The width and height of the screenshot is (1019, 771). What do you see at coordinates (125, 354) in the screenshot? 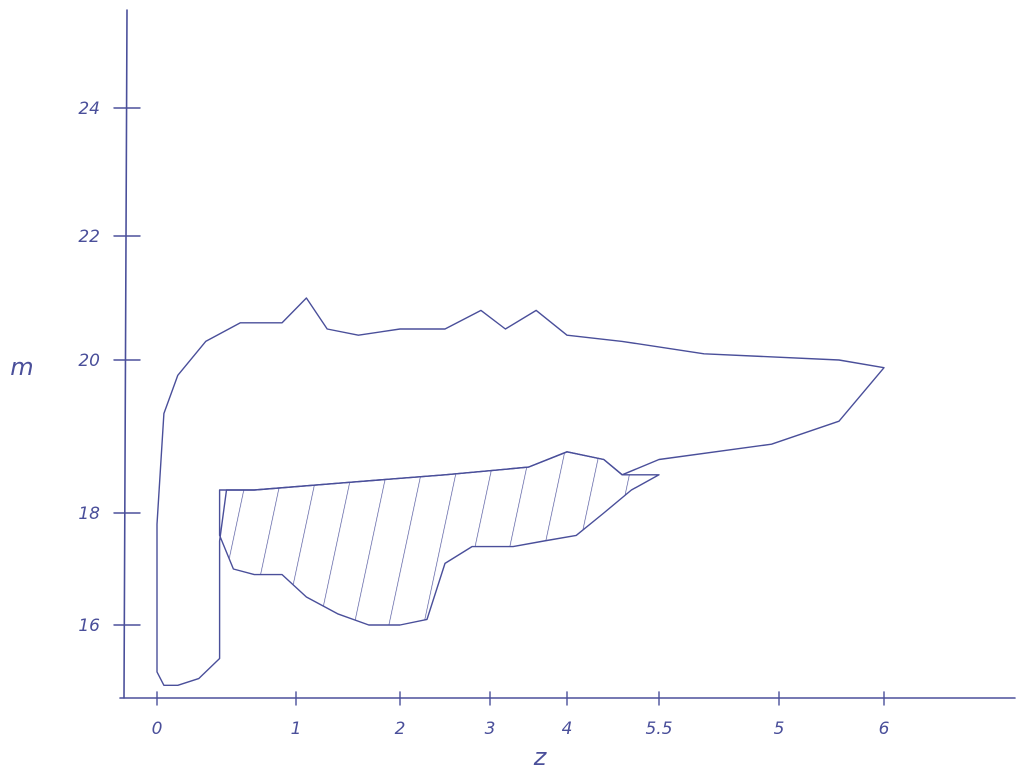
I see `y-axis-line` at bounding box center [125, 354].